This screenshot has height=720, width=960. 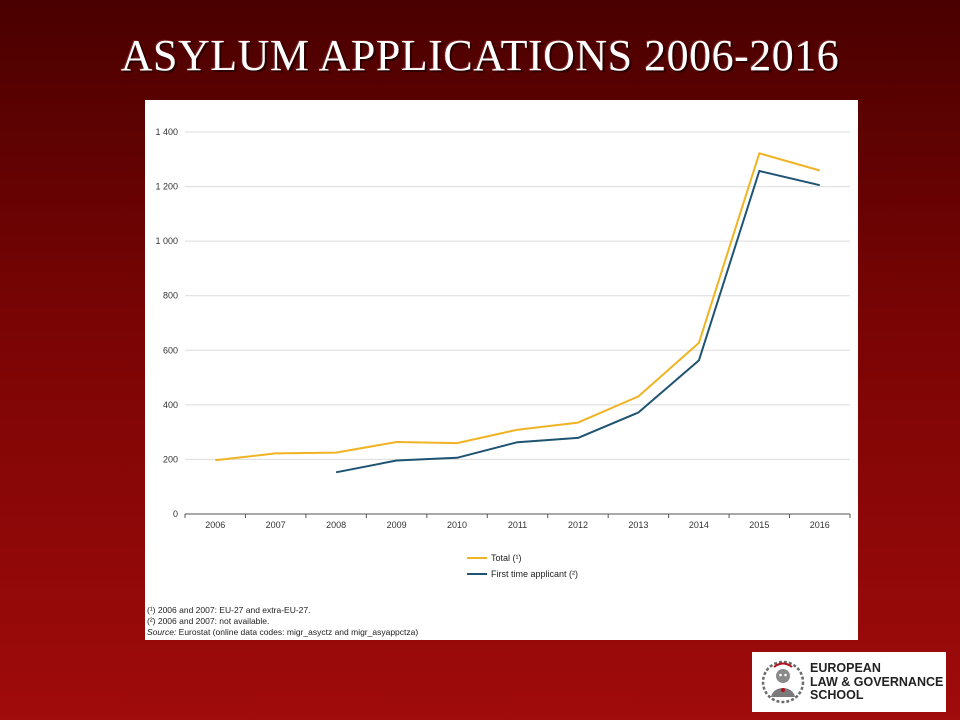 What do you see at coordinates (276, 525) in the screenshot?
I see `x-tick-label: 2007` at bounding box center [276, 525].